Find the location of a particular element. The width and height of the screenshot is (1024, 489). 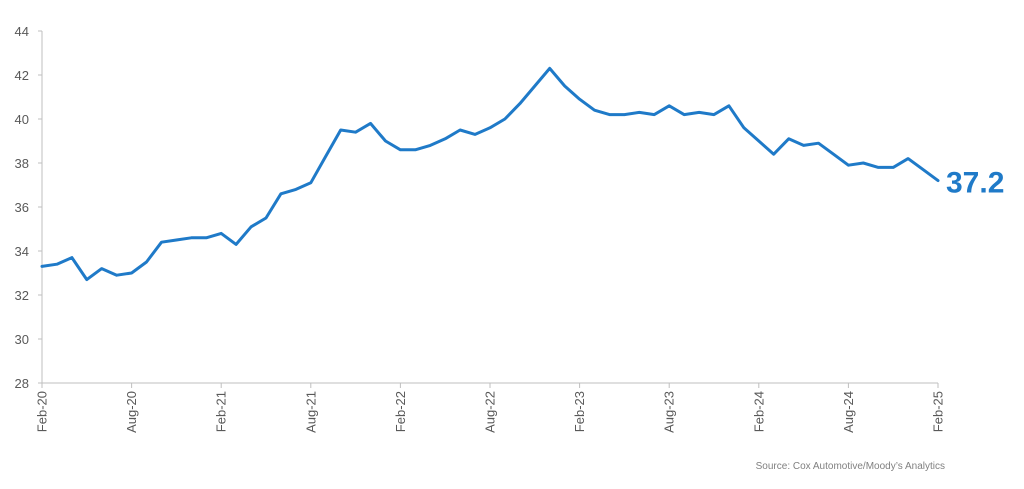

y-tick-label: 42 is located at coordinates (22, 75).